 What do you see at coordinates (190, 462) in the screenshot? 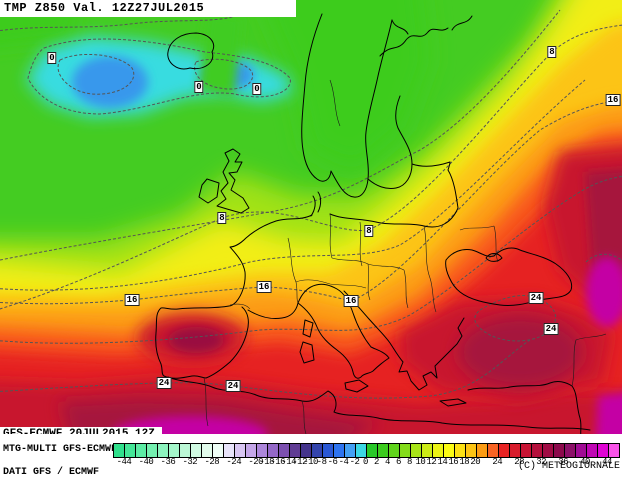
I see `legend-tick: -32` at bounding box center [190, 462].